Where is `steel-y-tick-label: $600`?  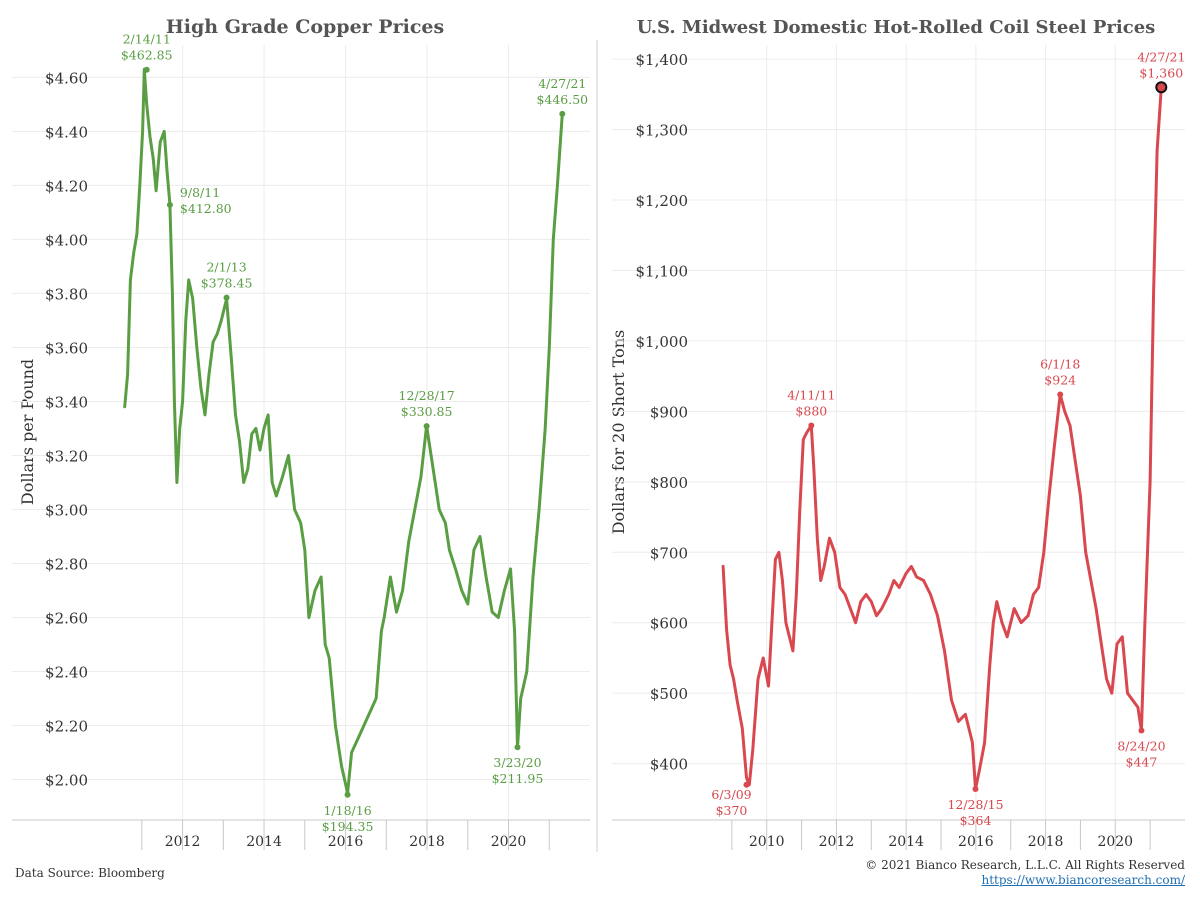
steel-y-tick-label: $600 is located at coordinates (669, 624).